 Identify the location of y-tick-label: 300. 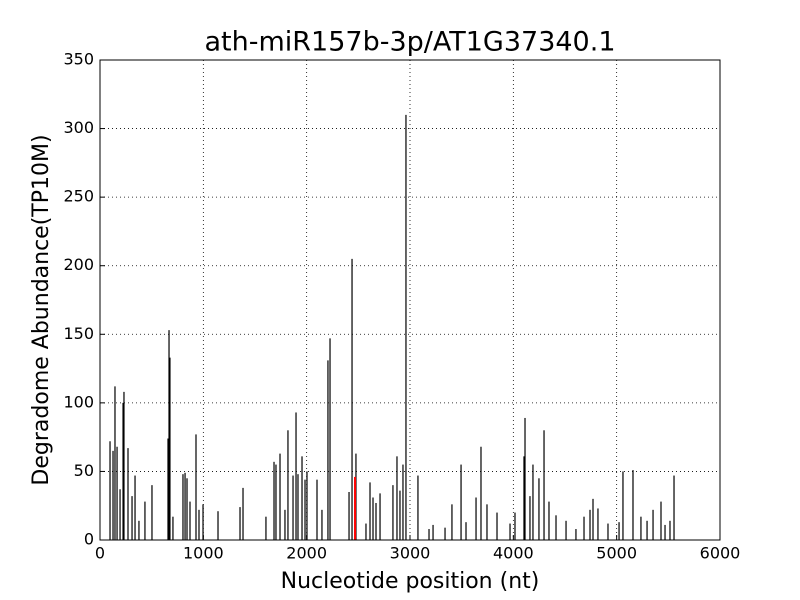
(78, 127).